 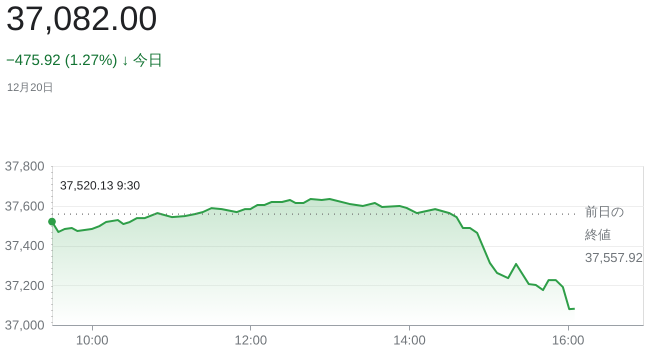 I want to click on y-tick-label: 37,000, so click(x=24, y=325).